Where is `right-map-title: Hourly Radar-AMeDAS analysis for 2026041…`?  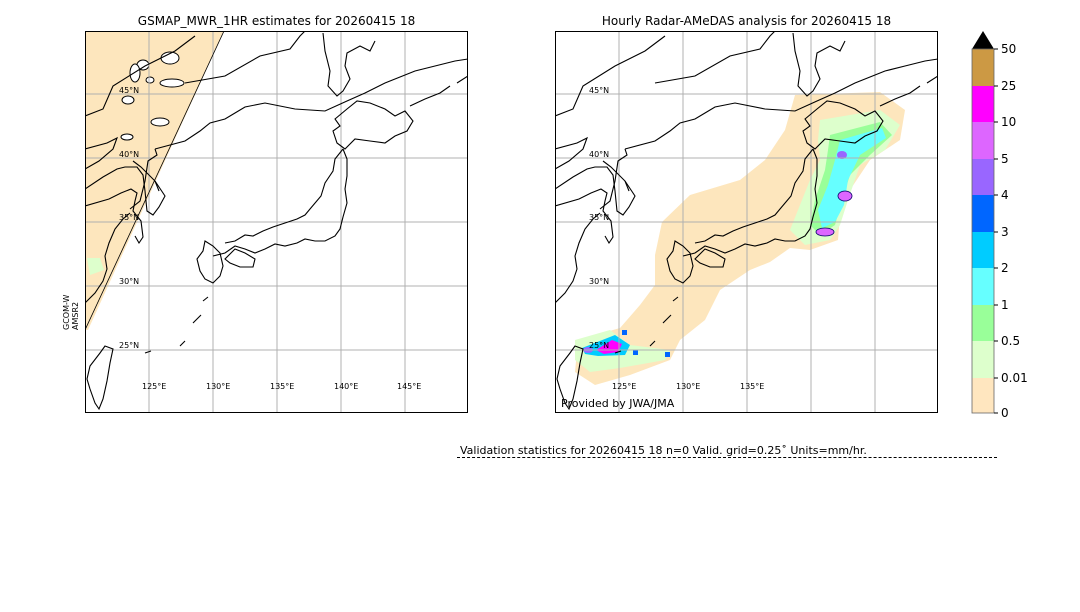
right-map-title: Hourly Radar-AMeDAS analysis for 2026041… is located at coordinates (746, 21).